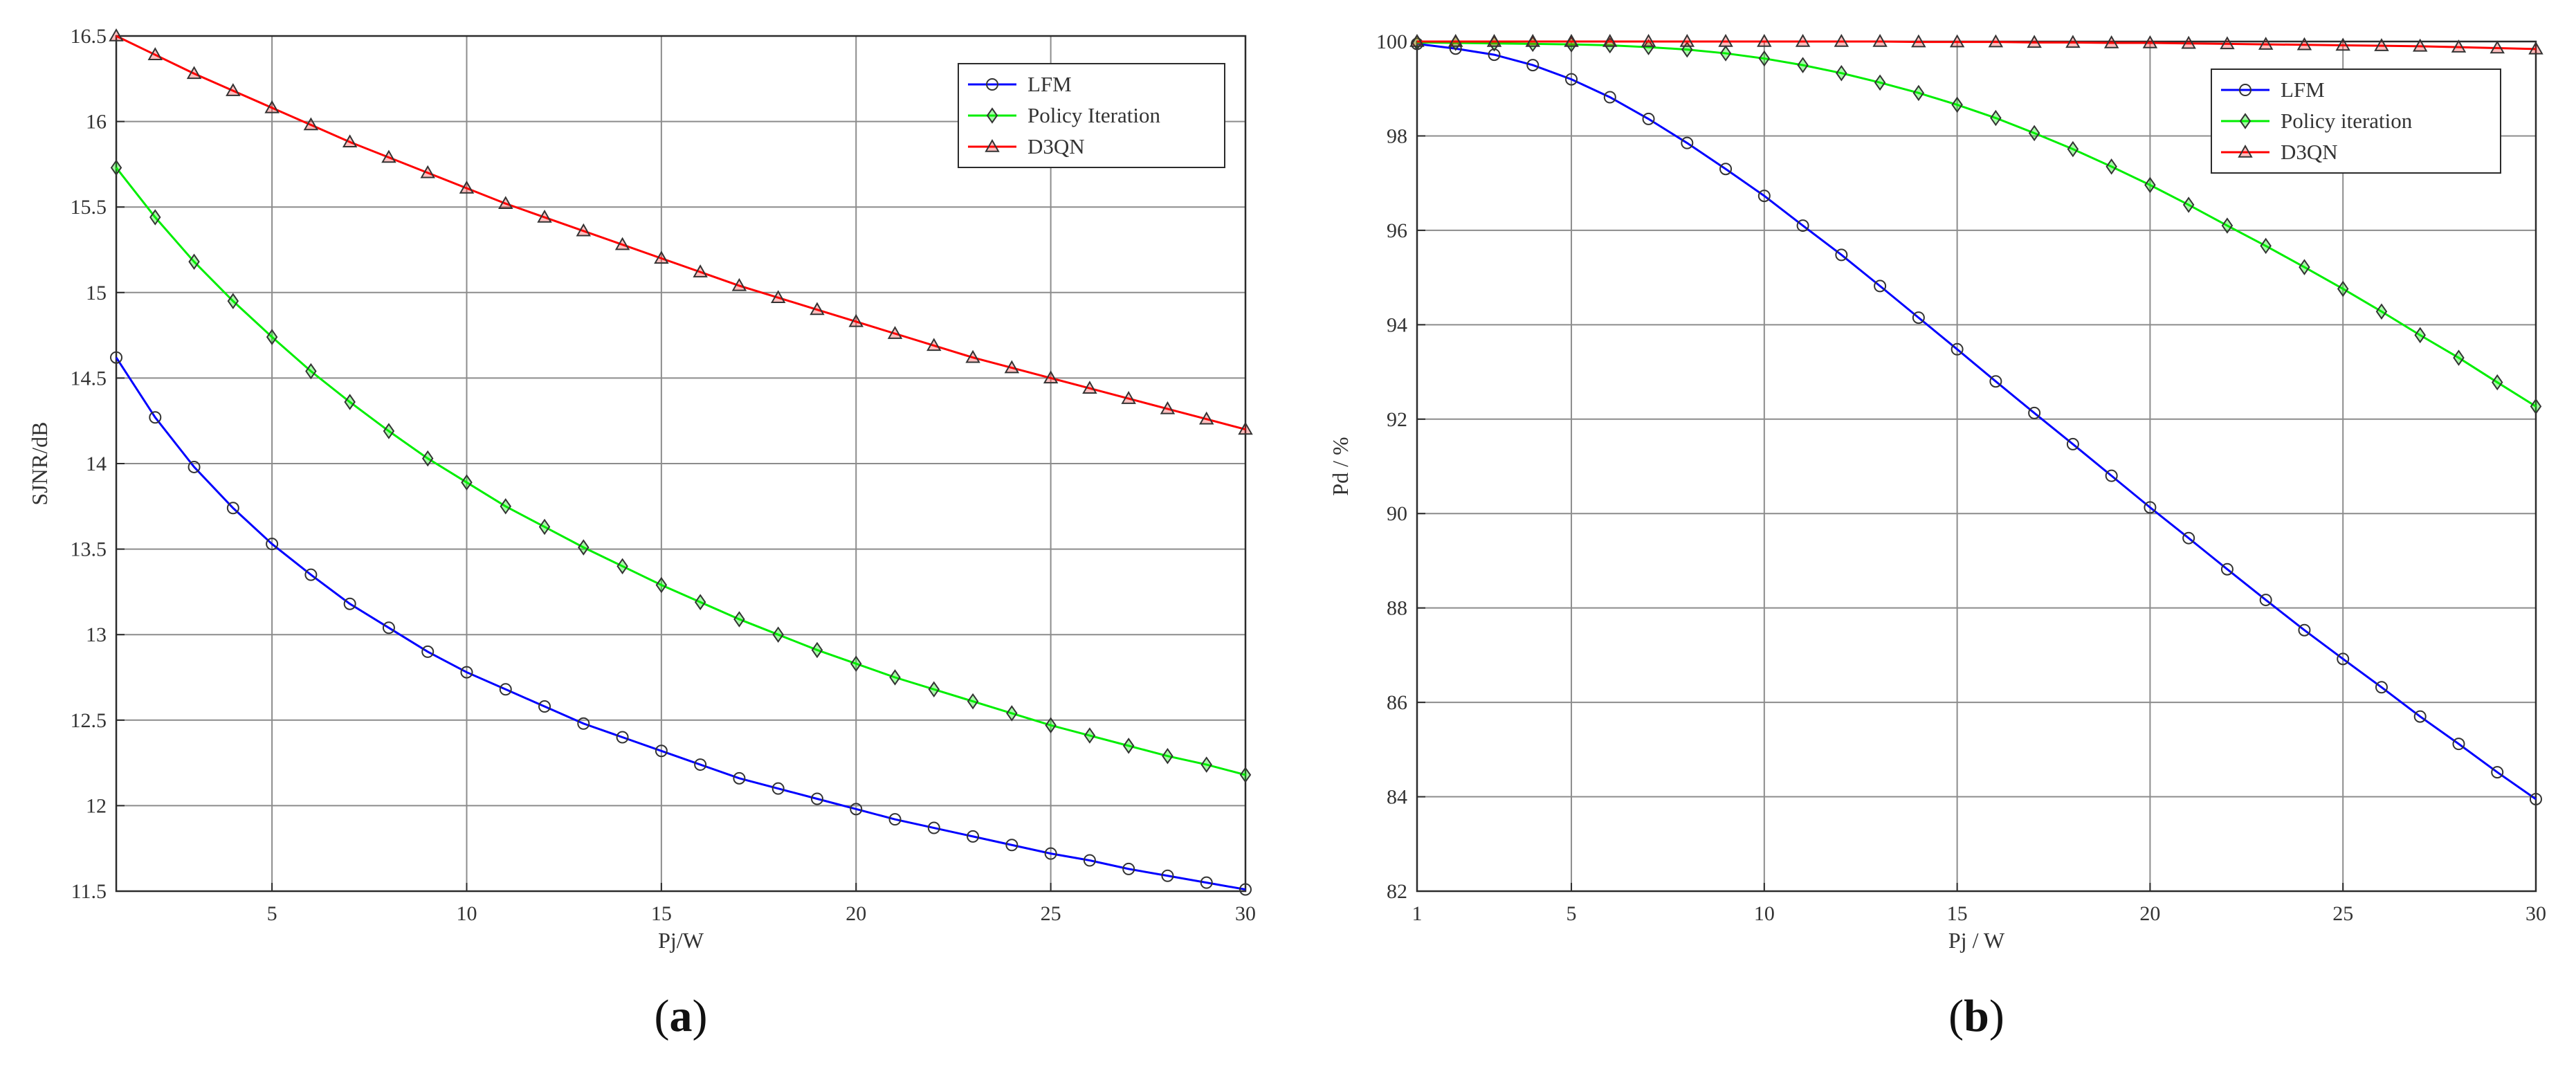 This screenshot has width=2576, height=1069. What do you see at coordinates (272, 913) in the screenshot?
I see `x-tick-label: 5` at bounding box center [272, 913].